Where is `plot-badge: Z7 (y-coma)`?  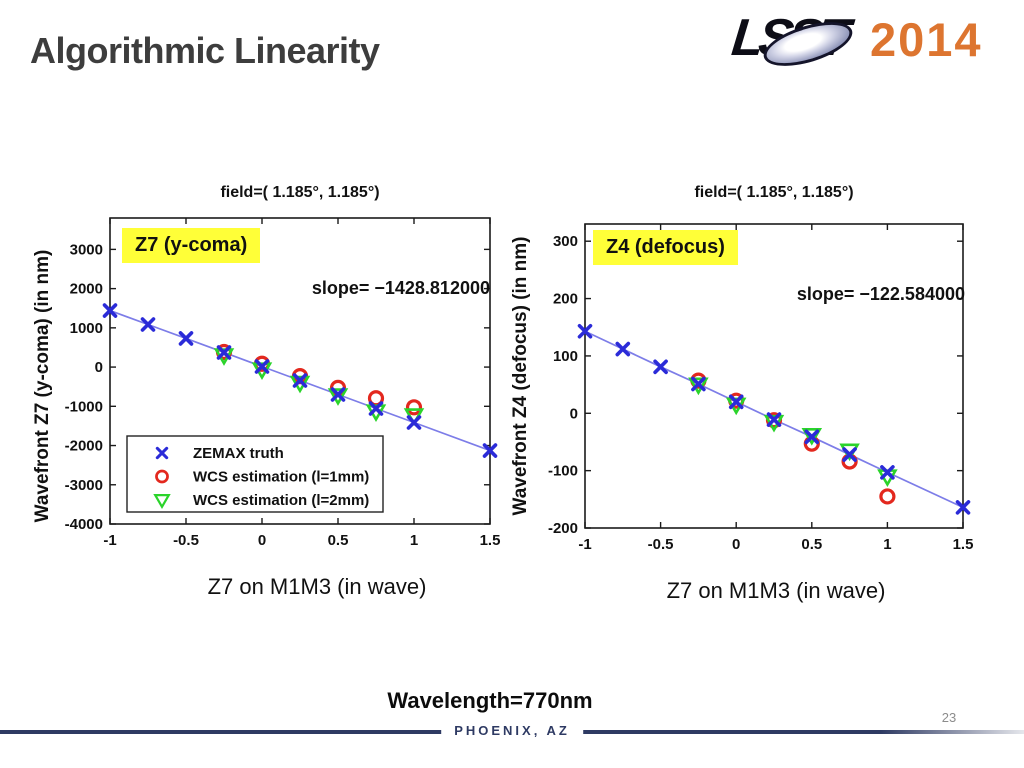 plot-badge: Z7 (y-coma) is located at coordinates (191, 245).